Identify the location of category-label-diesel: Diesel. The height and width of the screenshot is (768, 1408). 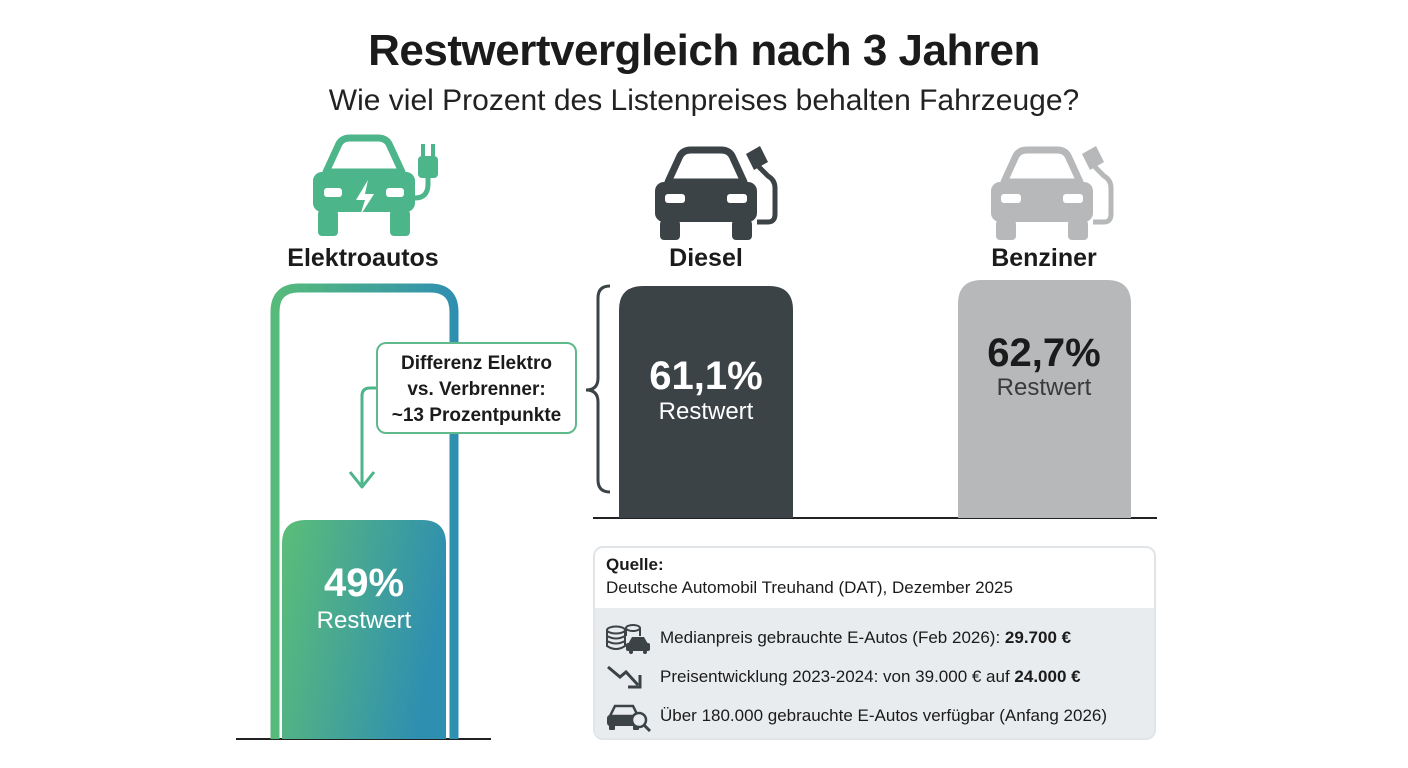
(706, 258).